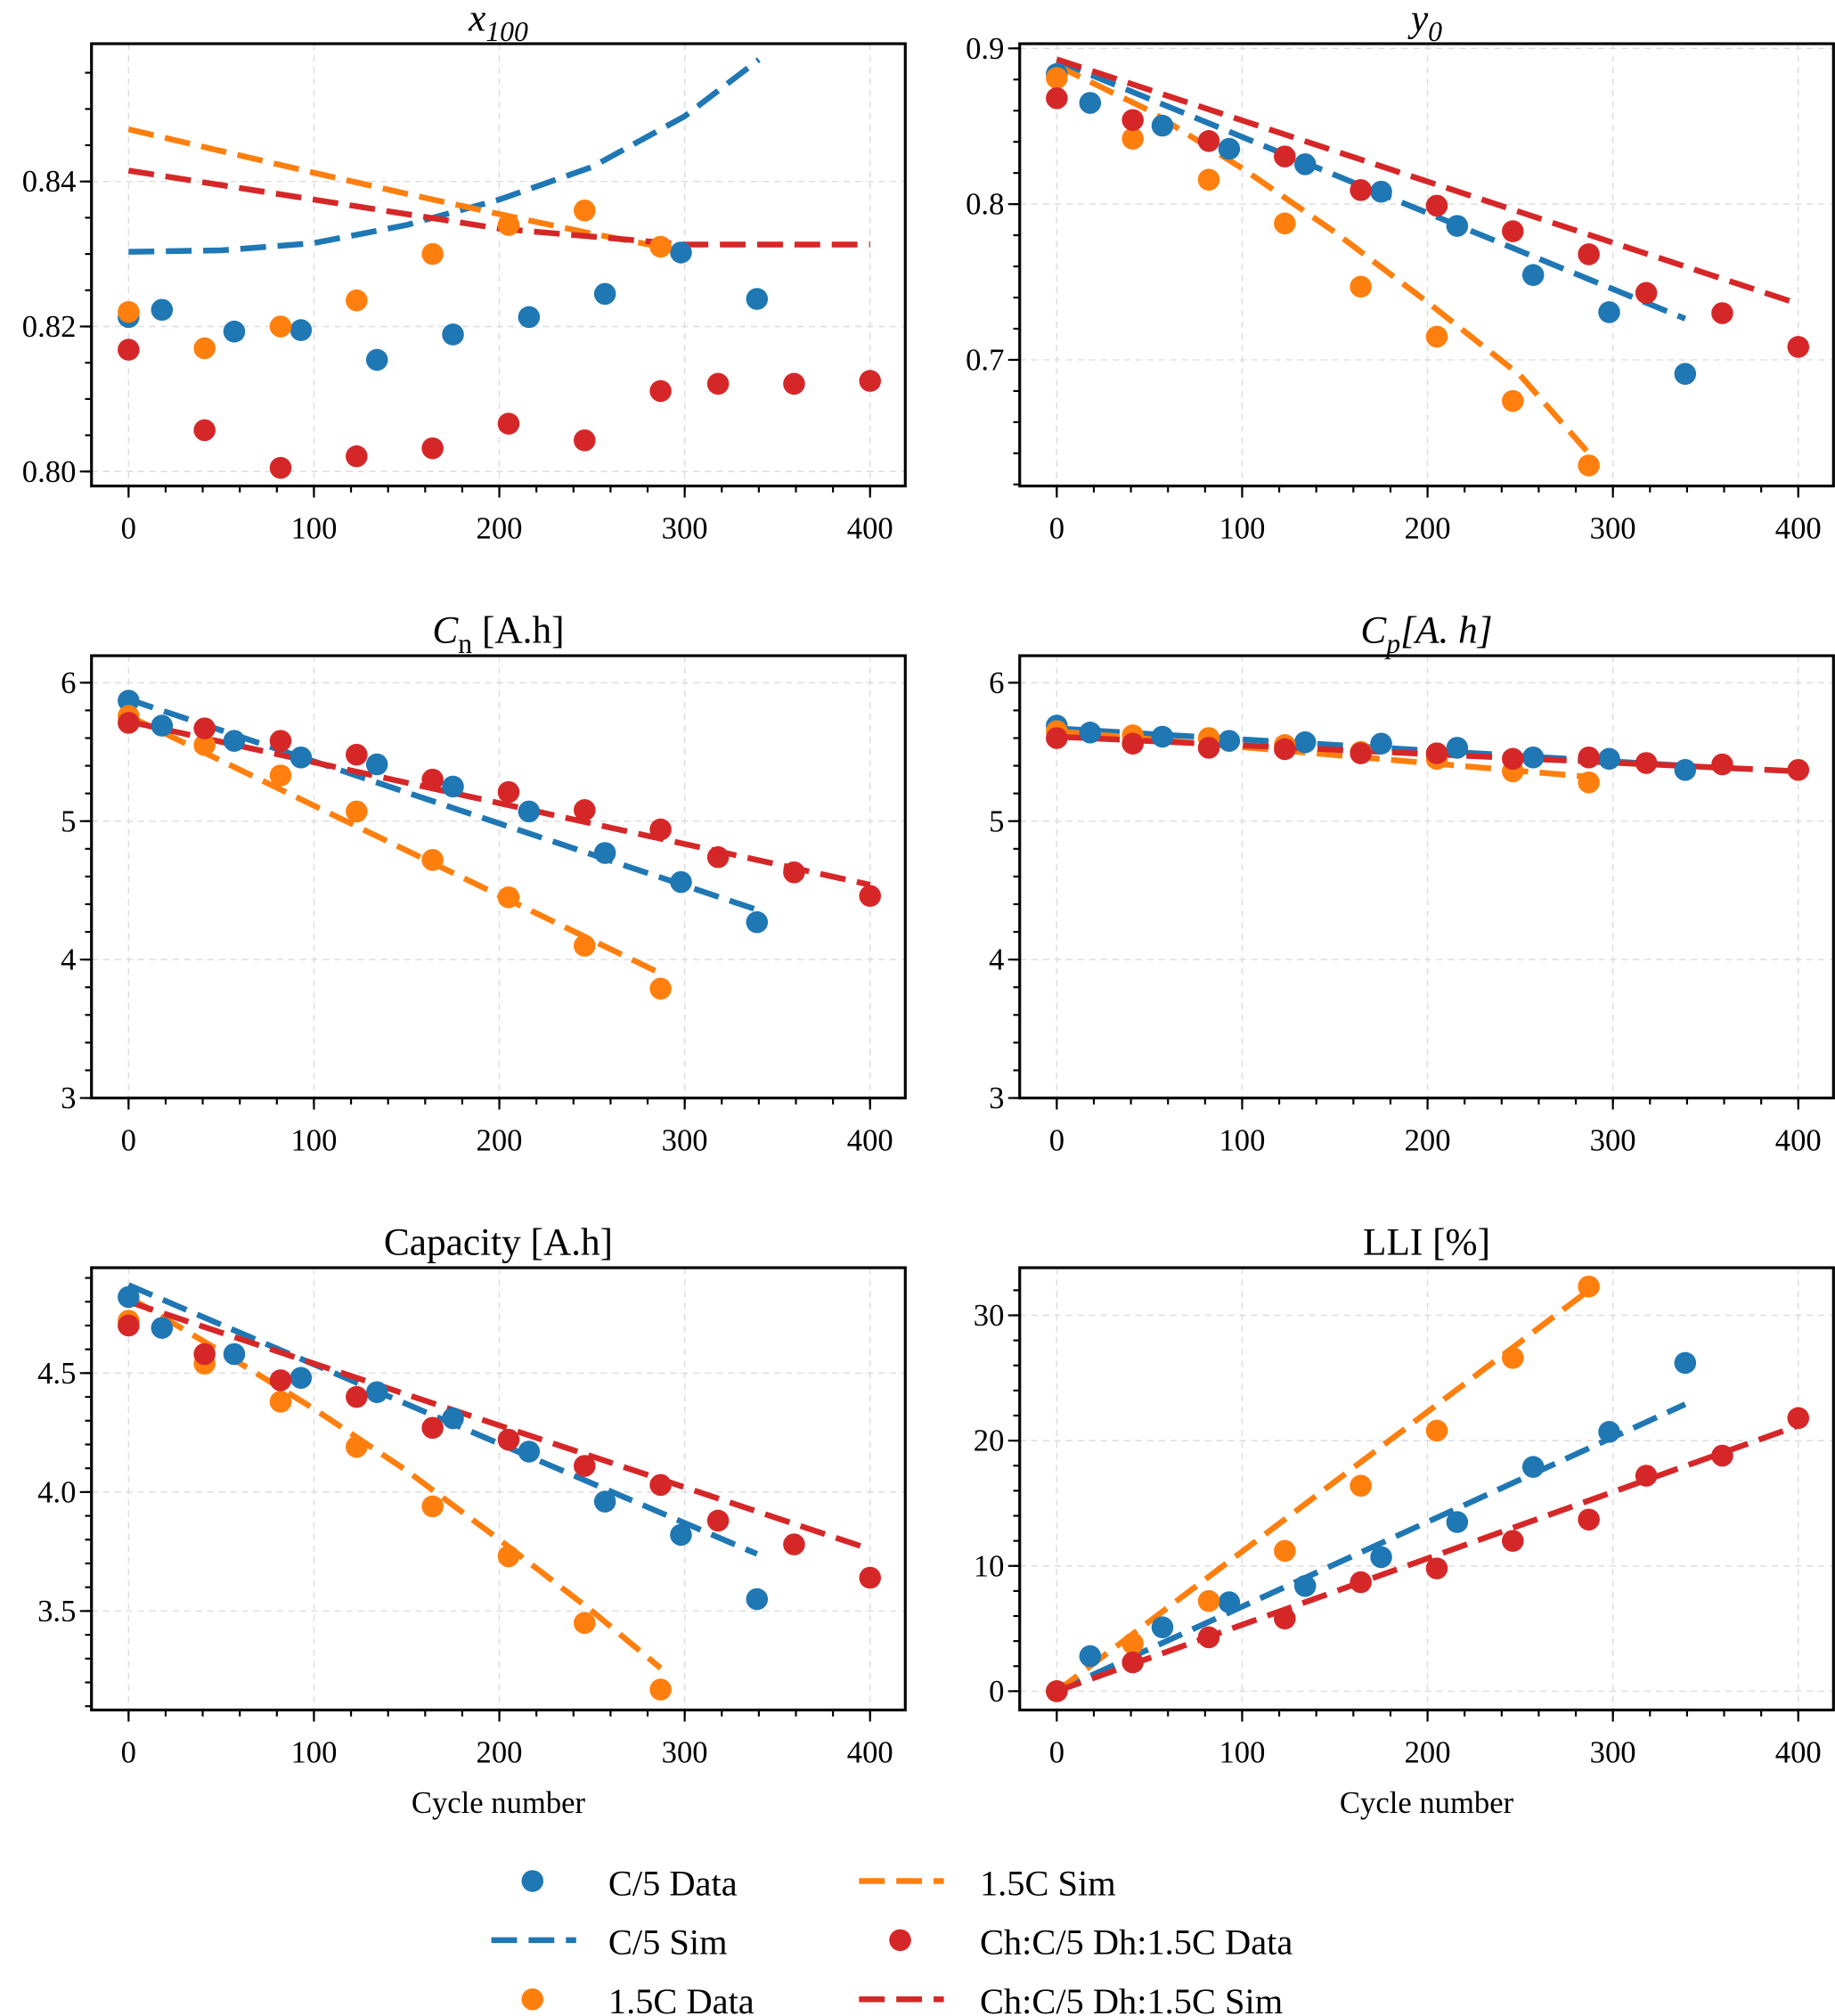 The width and height of the screenshot is (1835, 2016). I want to click on legend-marker-icon, so click(532, 1881).